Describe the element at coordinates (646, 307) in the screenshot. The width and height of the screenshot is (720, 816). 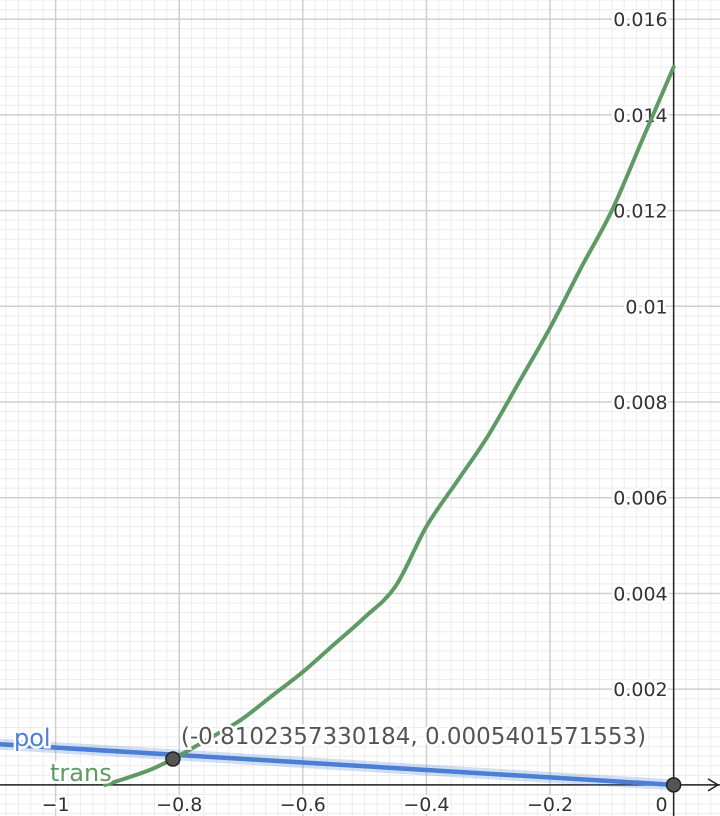
I see `y-tick-label: 0.01` at that location.